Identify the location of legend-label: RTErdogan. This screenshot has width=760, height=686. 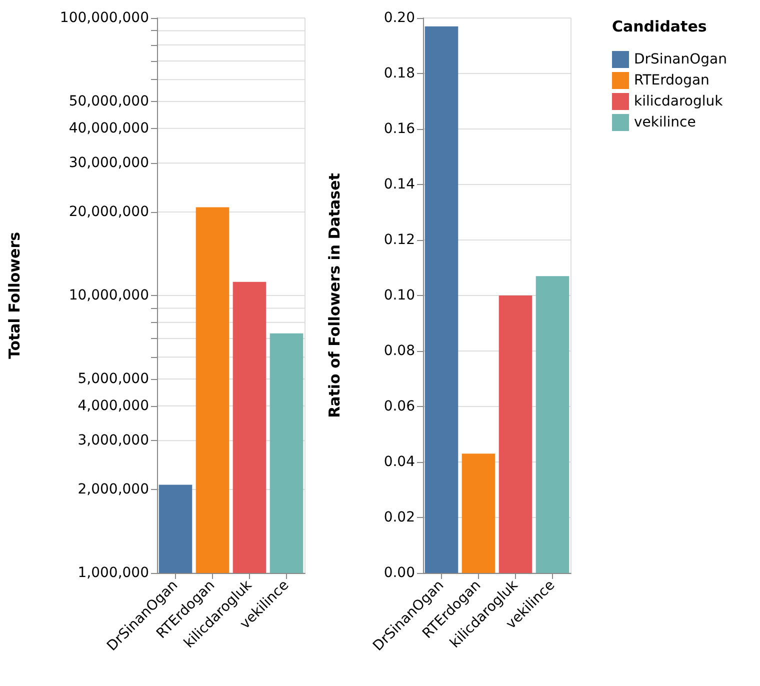
(672, 80).